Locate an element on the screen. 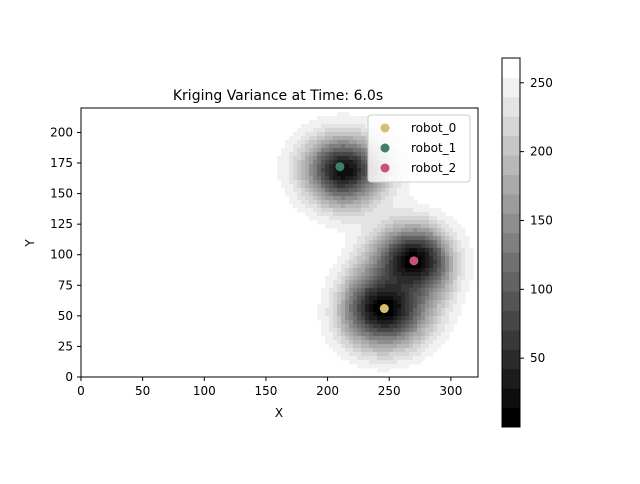  x-tick-label: 250 is located at coordinates (389, 391).